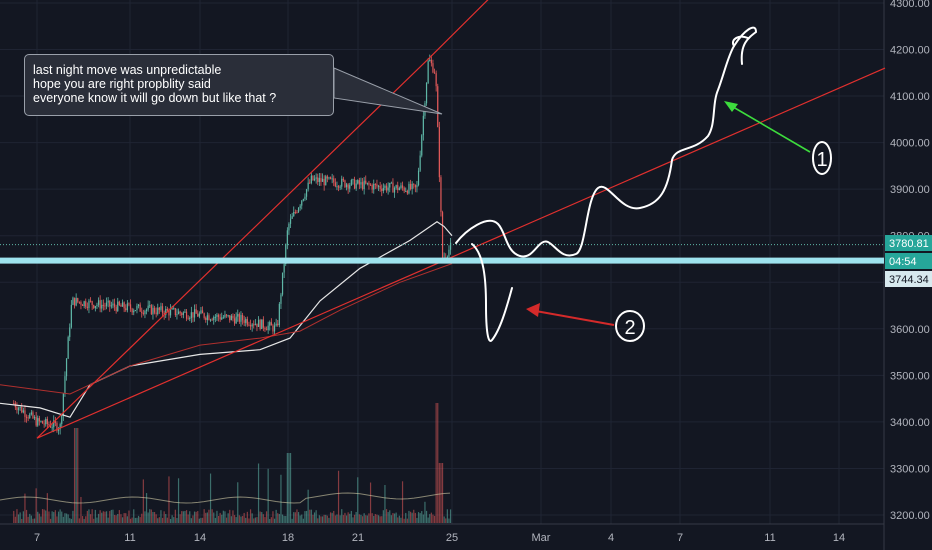  I want to click on green-arrow-shaft, so click(769, 128).